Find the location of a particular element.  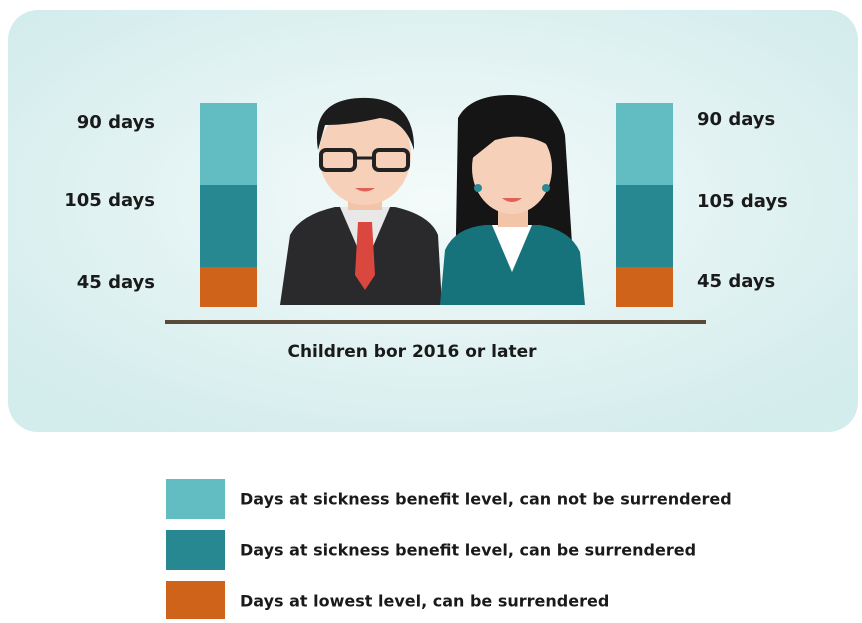

woman-illustration is located at coordinates (512, 200).